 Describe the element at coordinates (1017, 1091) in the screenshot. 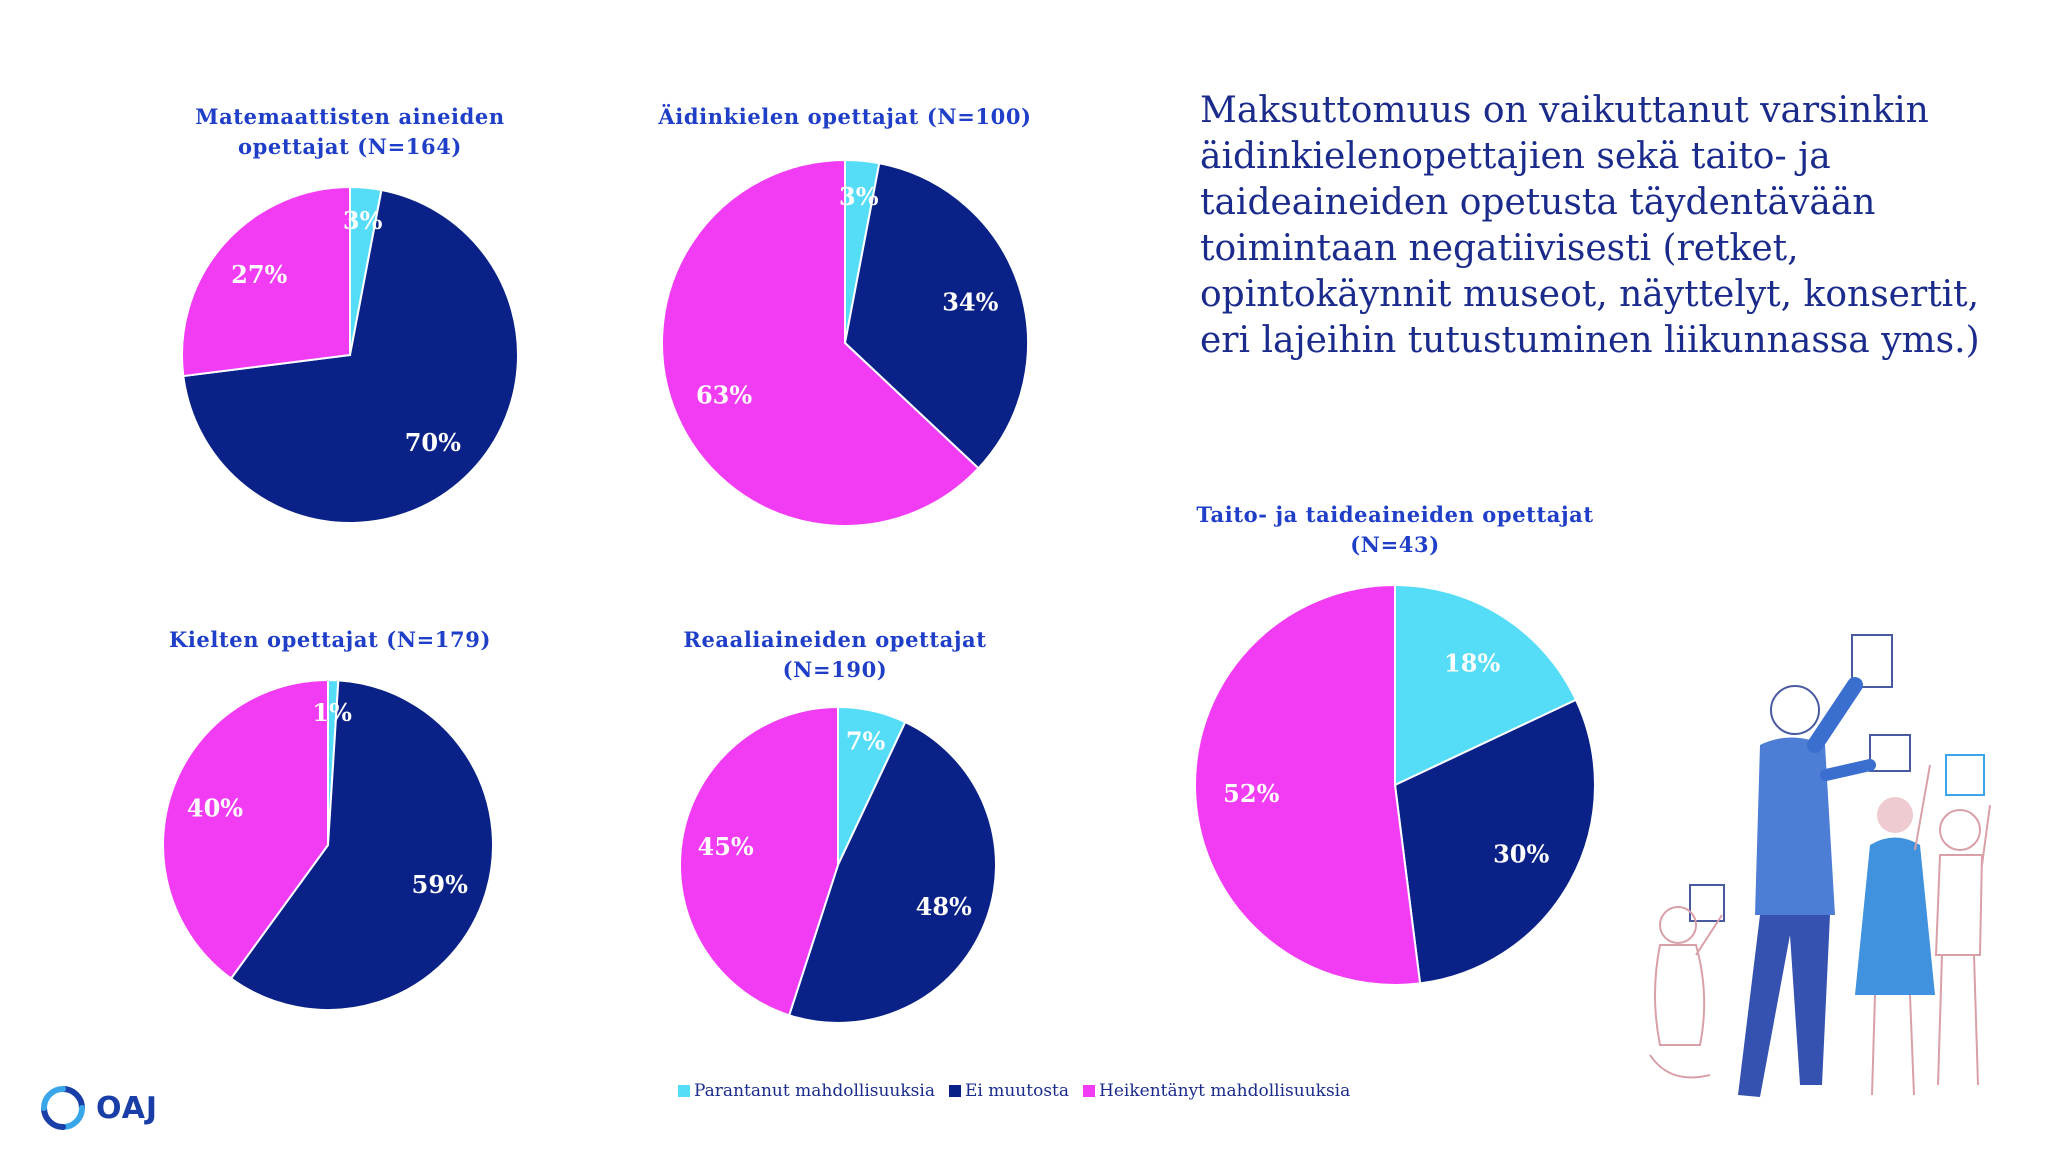

I see `legend-label-no-change: Ei muutosta` at that location.